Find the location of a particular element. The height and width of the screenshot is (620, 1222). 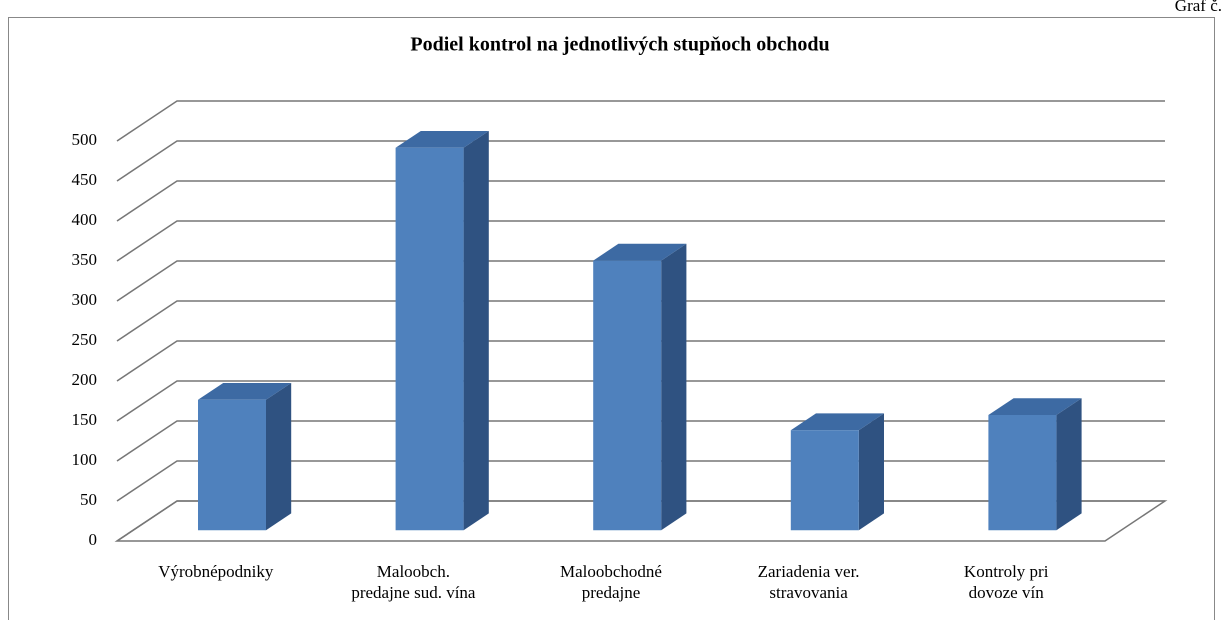

y-tick-label: 150 is located at coordinates (85, 419).